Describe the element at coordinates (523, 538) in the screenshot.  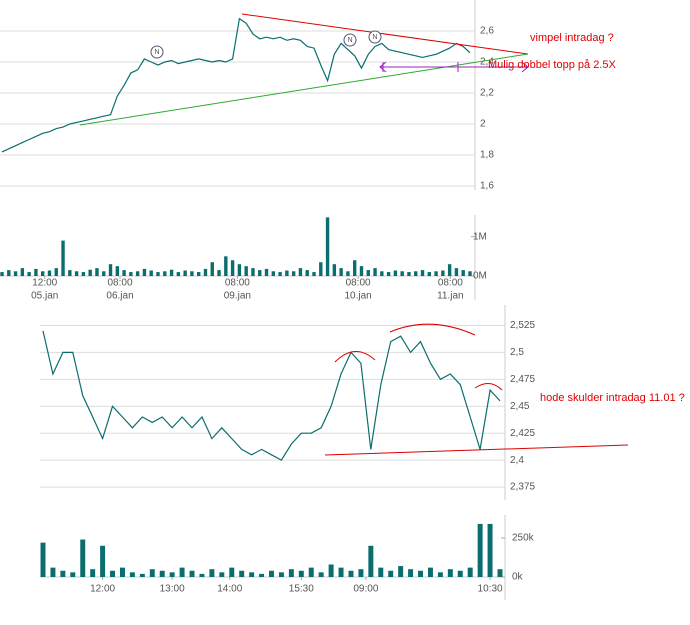
I see `y-tick-label: 250k` at that location.